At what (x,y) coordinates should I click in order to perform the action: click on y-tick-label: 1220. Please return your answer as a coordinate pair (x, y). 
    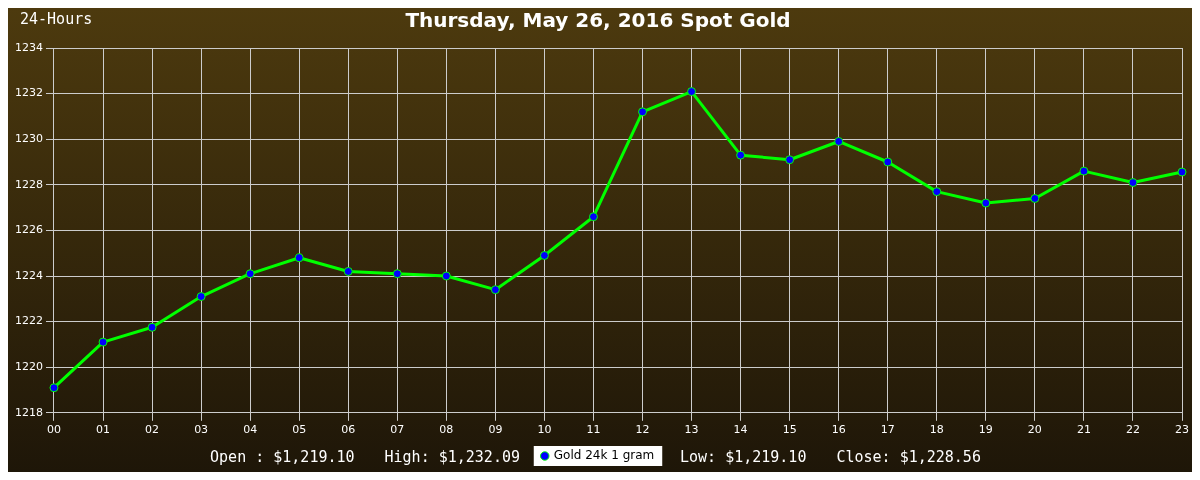
    Looking at the image, I should click on (28, 367).